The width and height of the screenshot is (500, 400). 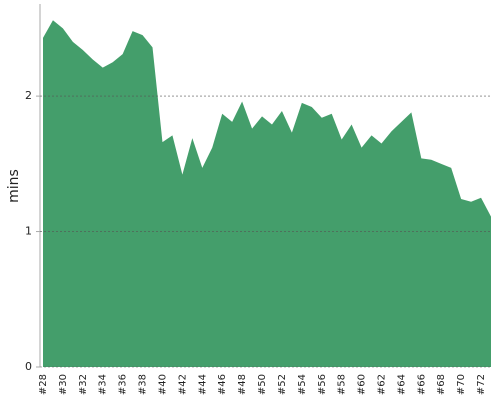 I want to click on x-tick-label: #72, so click(x=481, y=384).